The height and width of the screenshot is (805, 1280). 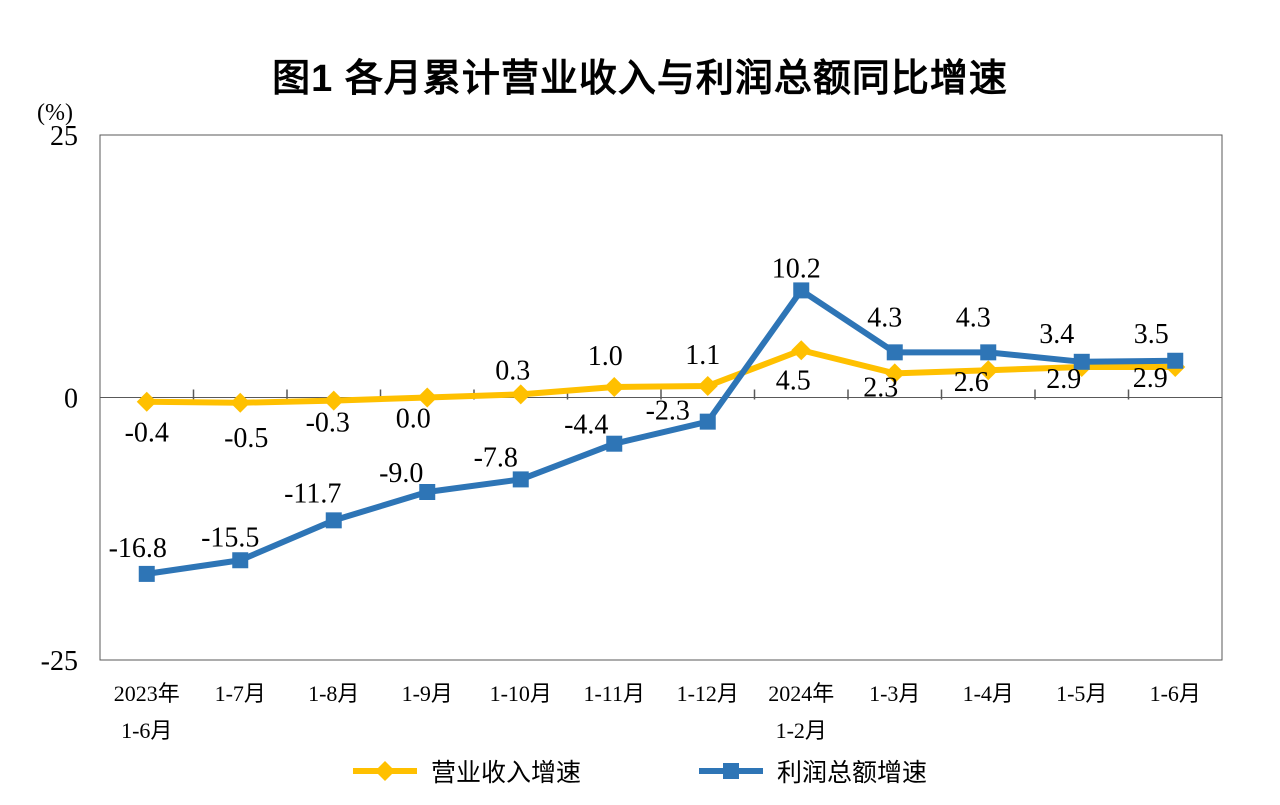 What do you see at coordinates (668, 411) in the screenshot?
I see `data-label: -2.3` at bounding box center [668, 411].